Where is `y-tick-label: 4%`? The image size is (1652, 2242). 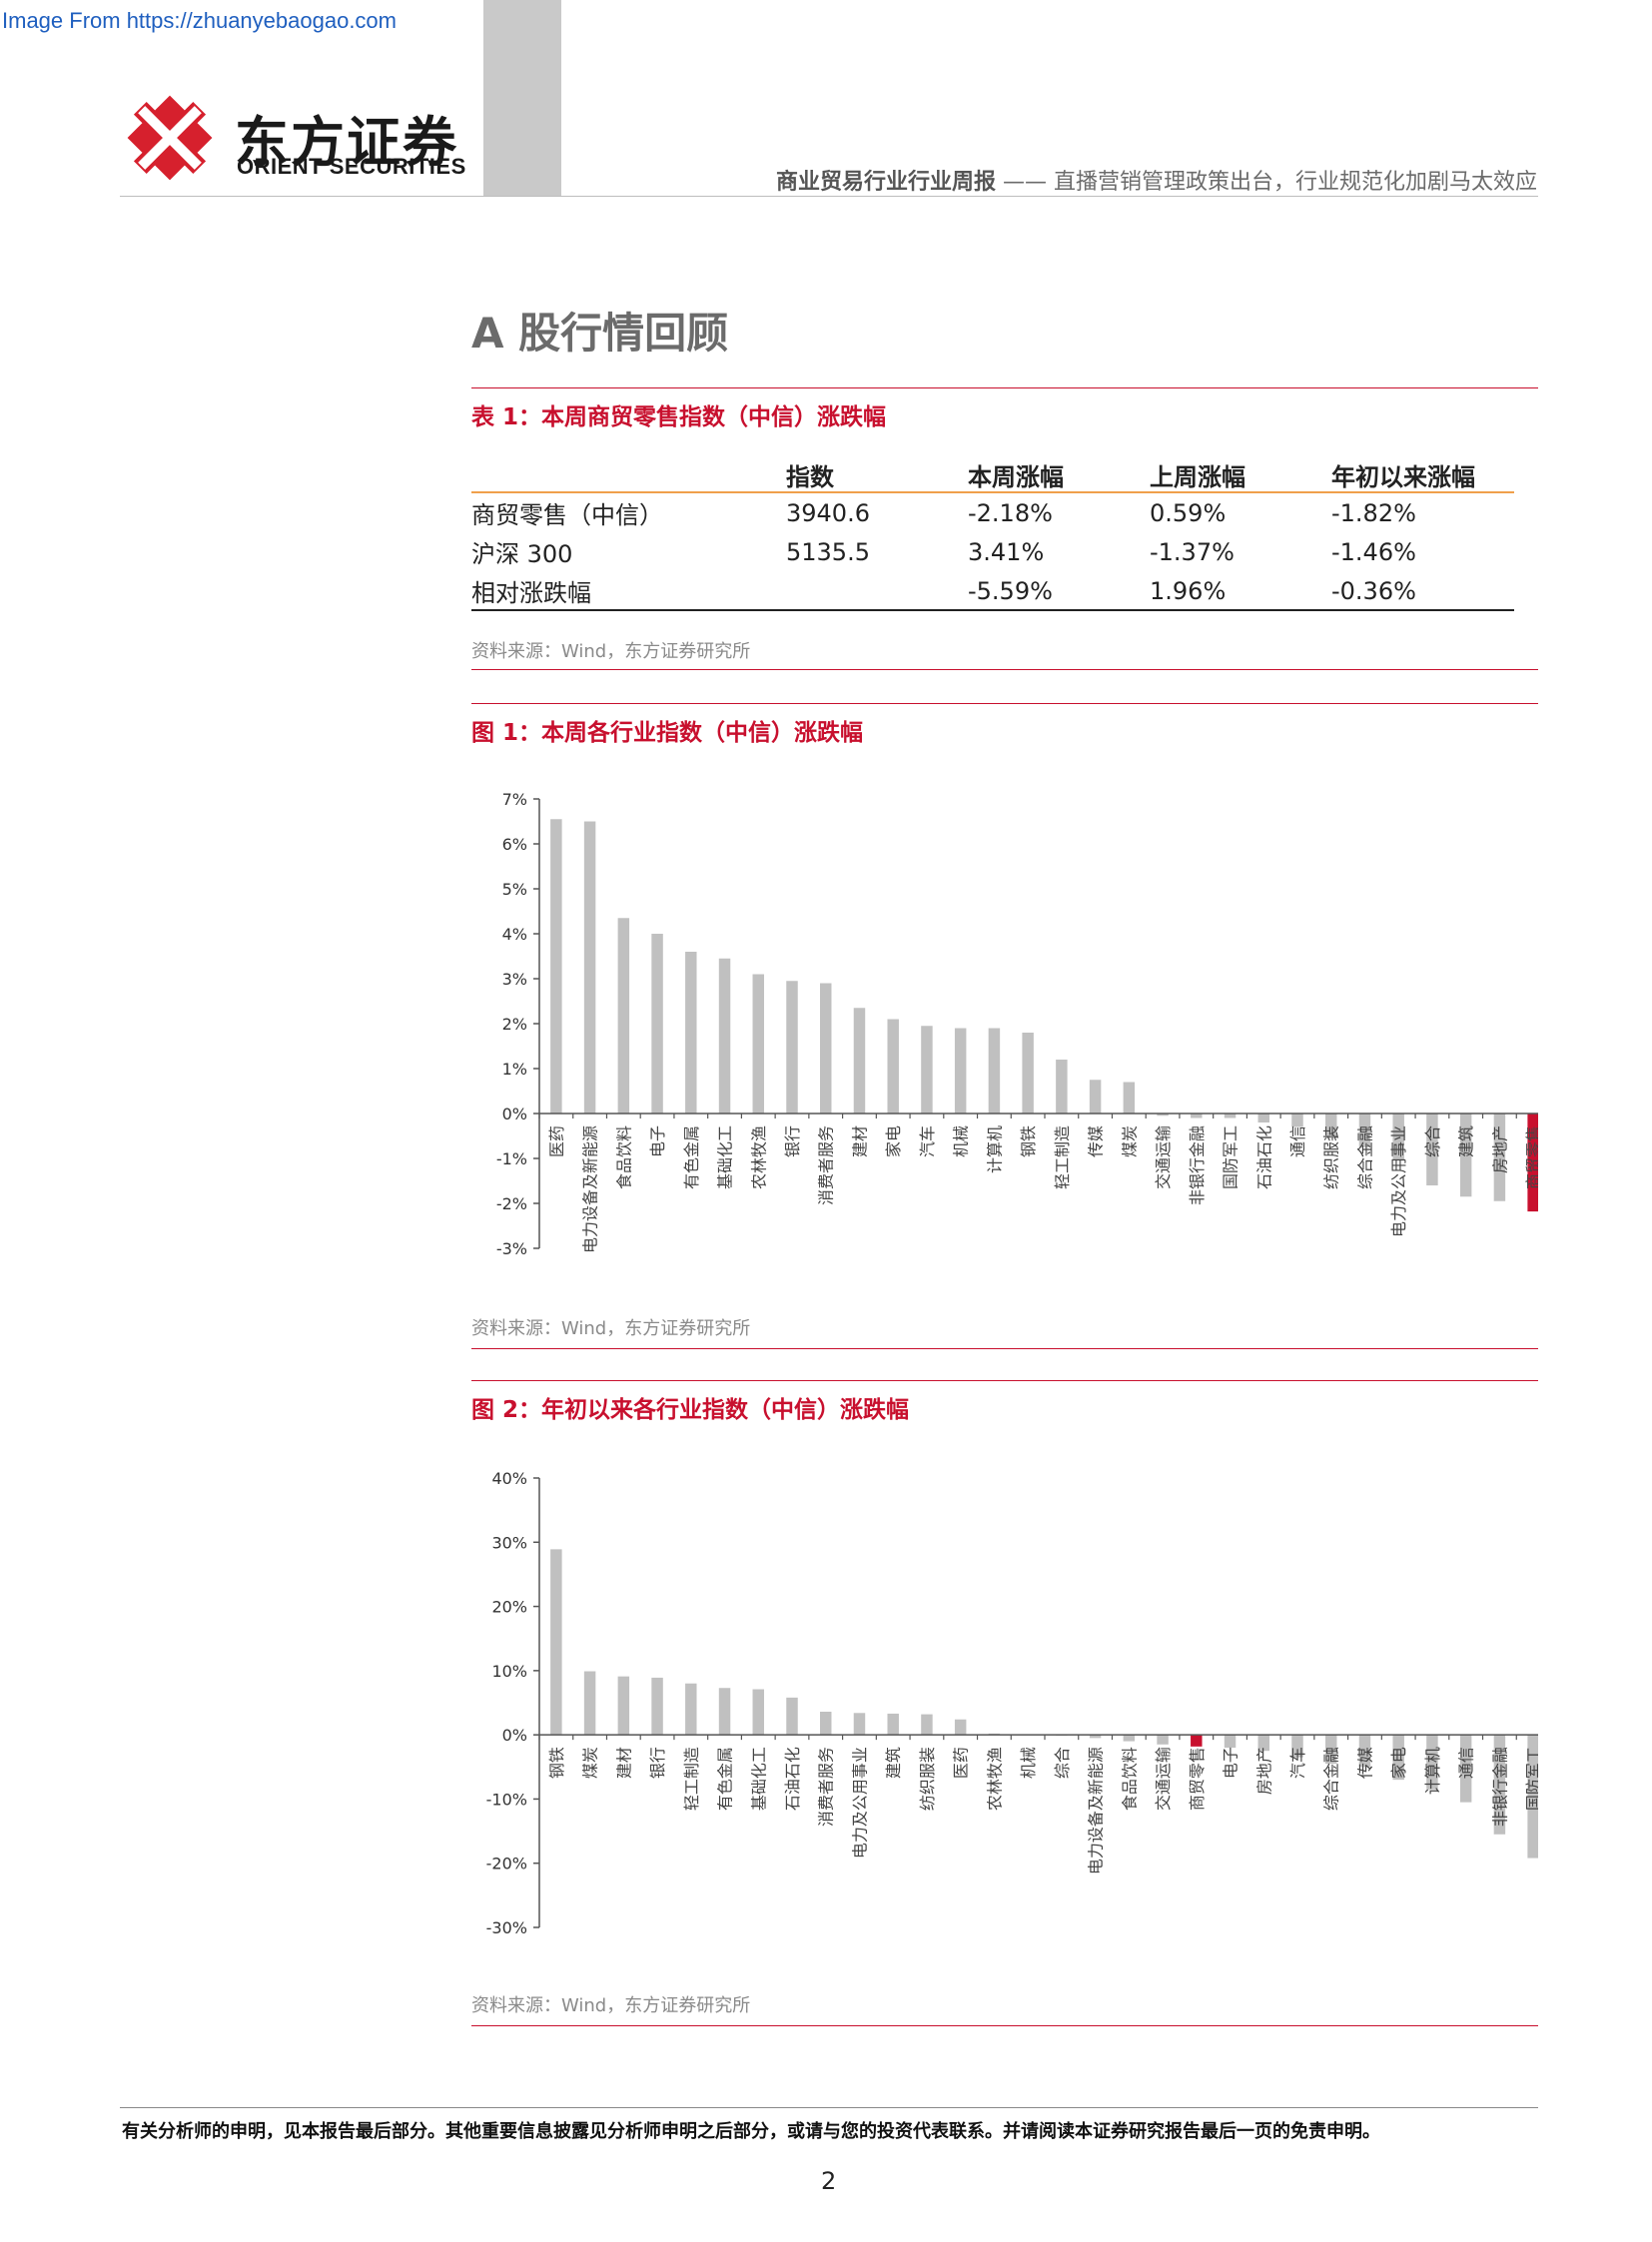
y-tick-label: 4% is located at coordinates (514, 934).